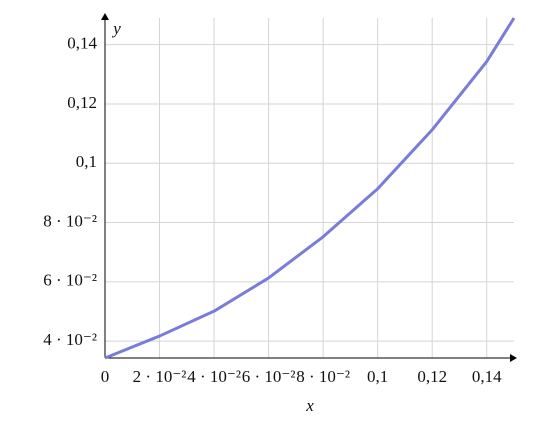 The width and height of the screenshot is (540, 439). I want to click on y-tick-label: 6 · 10⁻², so click(70, 280).